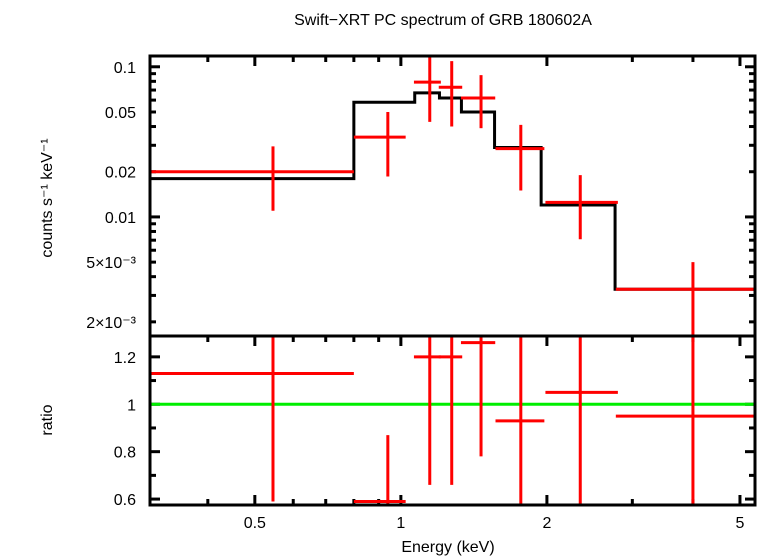 The height and width of the screenshot is (556, 758). Describe the element at coordinates (740, 523) in the screenshot. I see `x-tick-label: 5` at that location.